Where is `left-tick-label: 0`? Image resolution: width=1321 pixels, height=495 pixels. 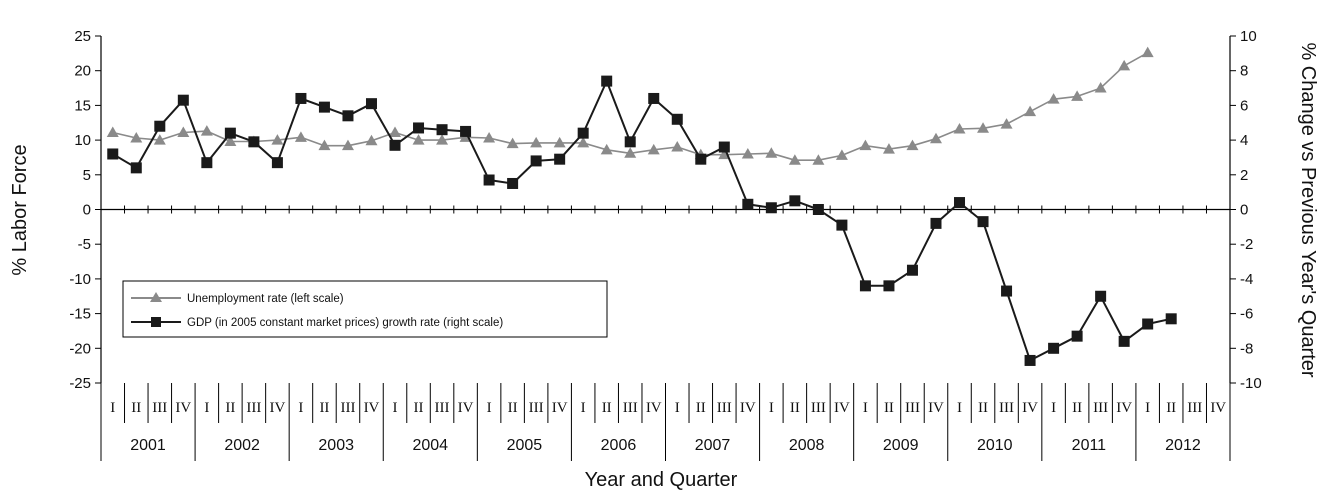
left-tick-label: 0 is located at coordinates (87, 210).